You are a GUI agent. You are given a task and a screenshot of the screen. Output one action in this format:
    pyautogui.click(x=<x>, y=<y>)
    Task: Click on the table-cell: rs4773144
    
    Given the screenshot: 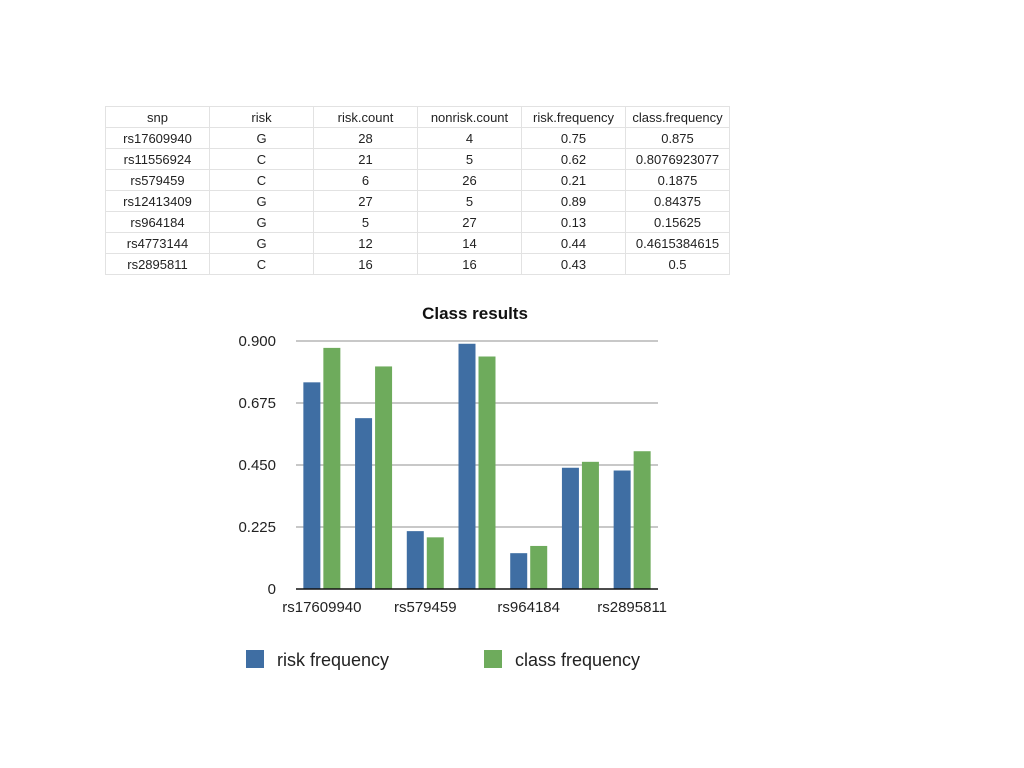 What is the action you would take?
    pyautogui.click(x=157, y=243)
    